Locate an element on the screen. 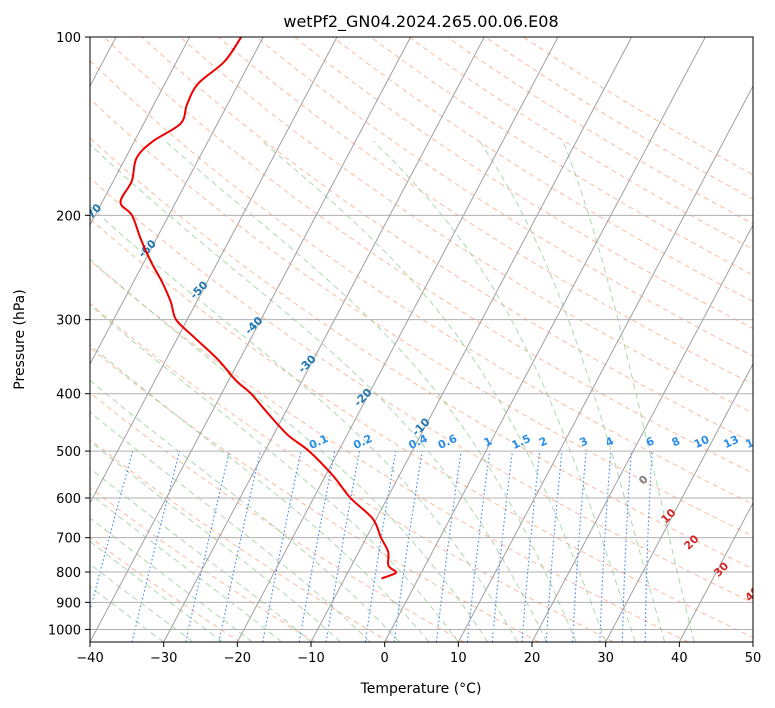  x-tick-label: −40 is located at coordinates (89, 658).